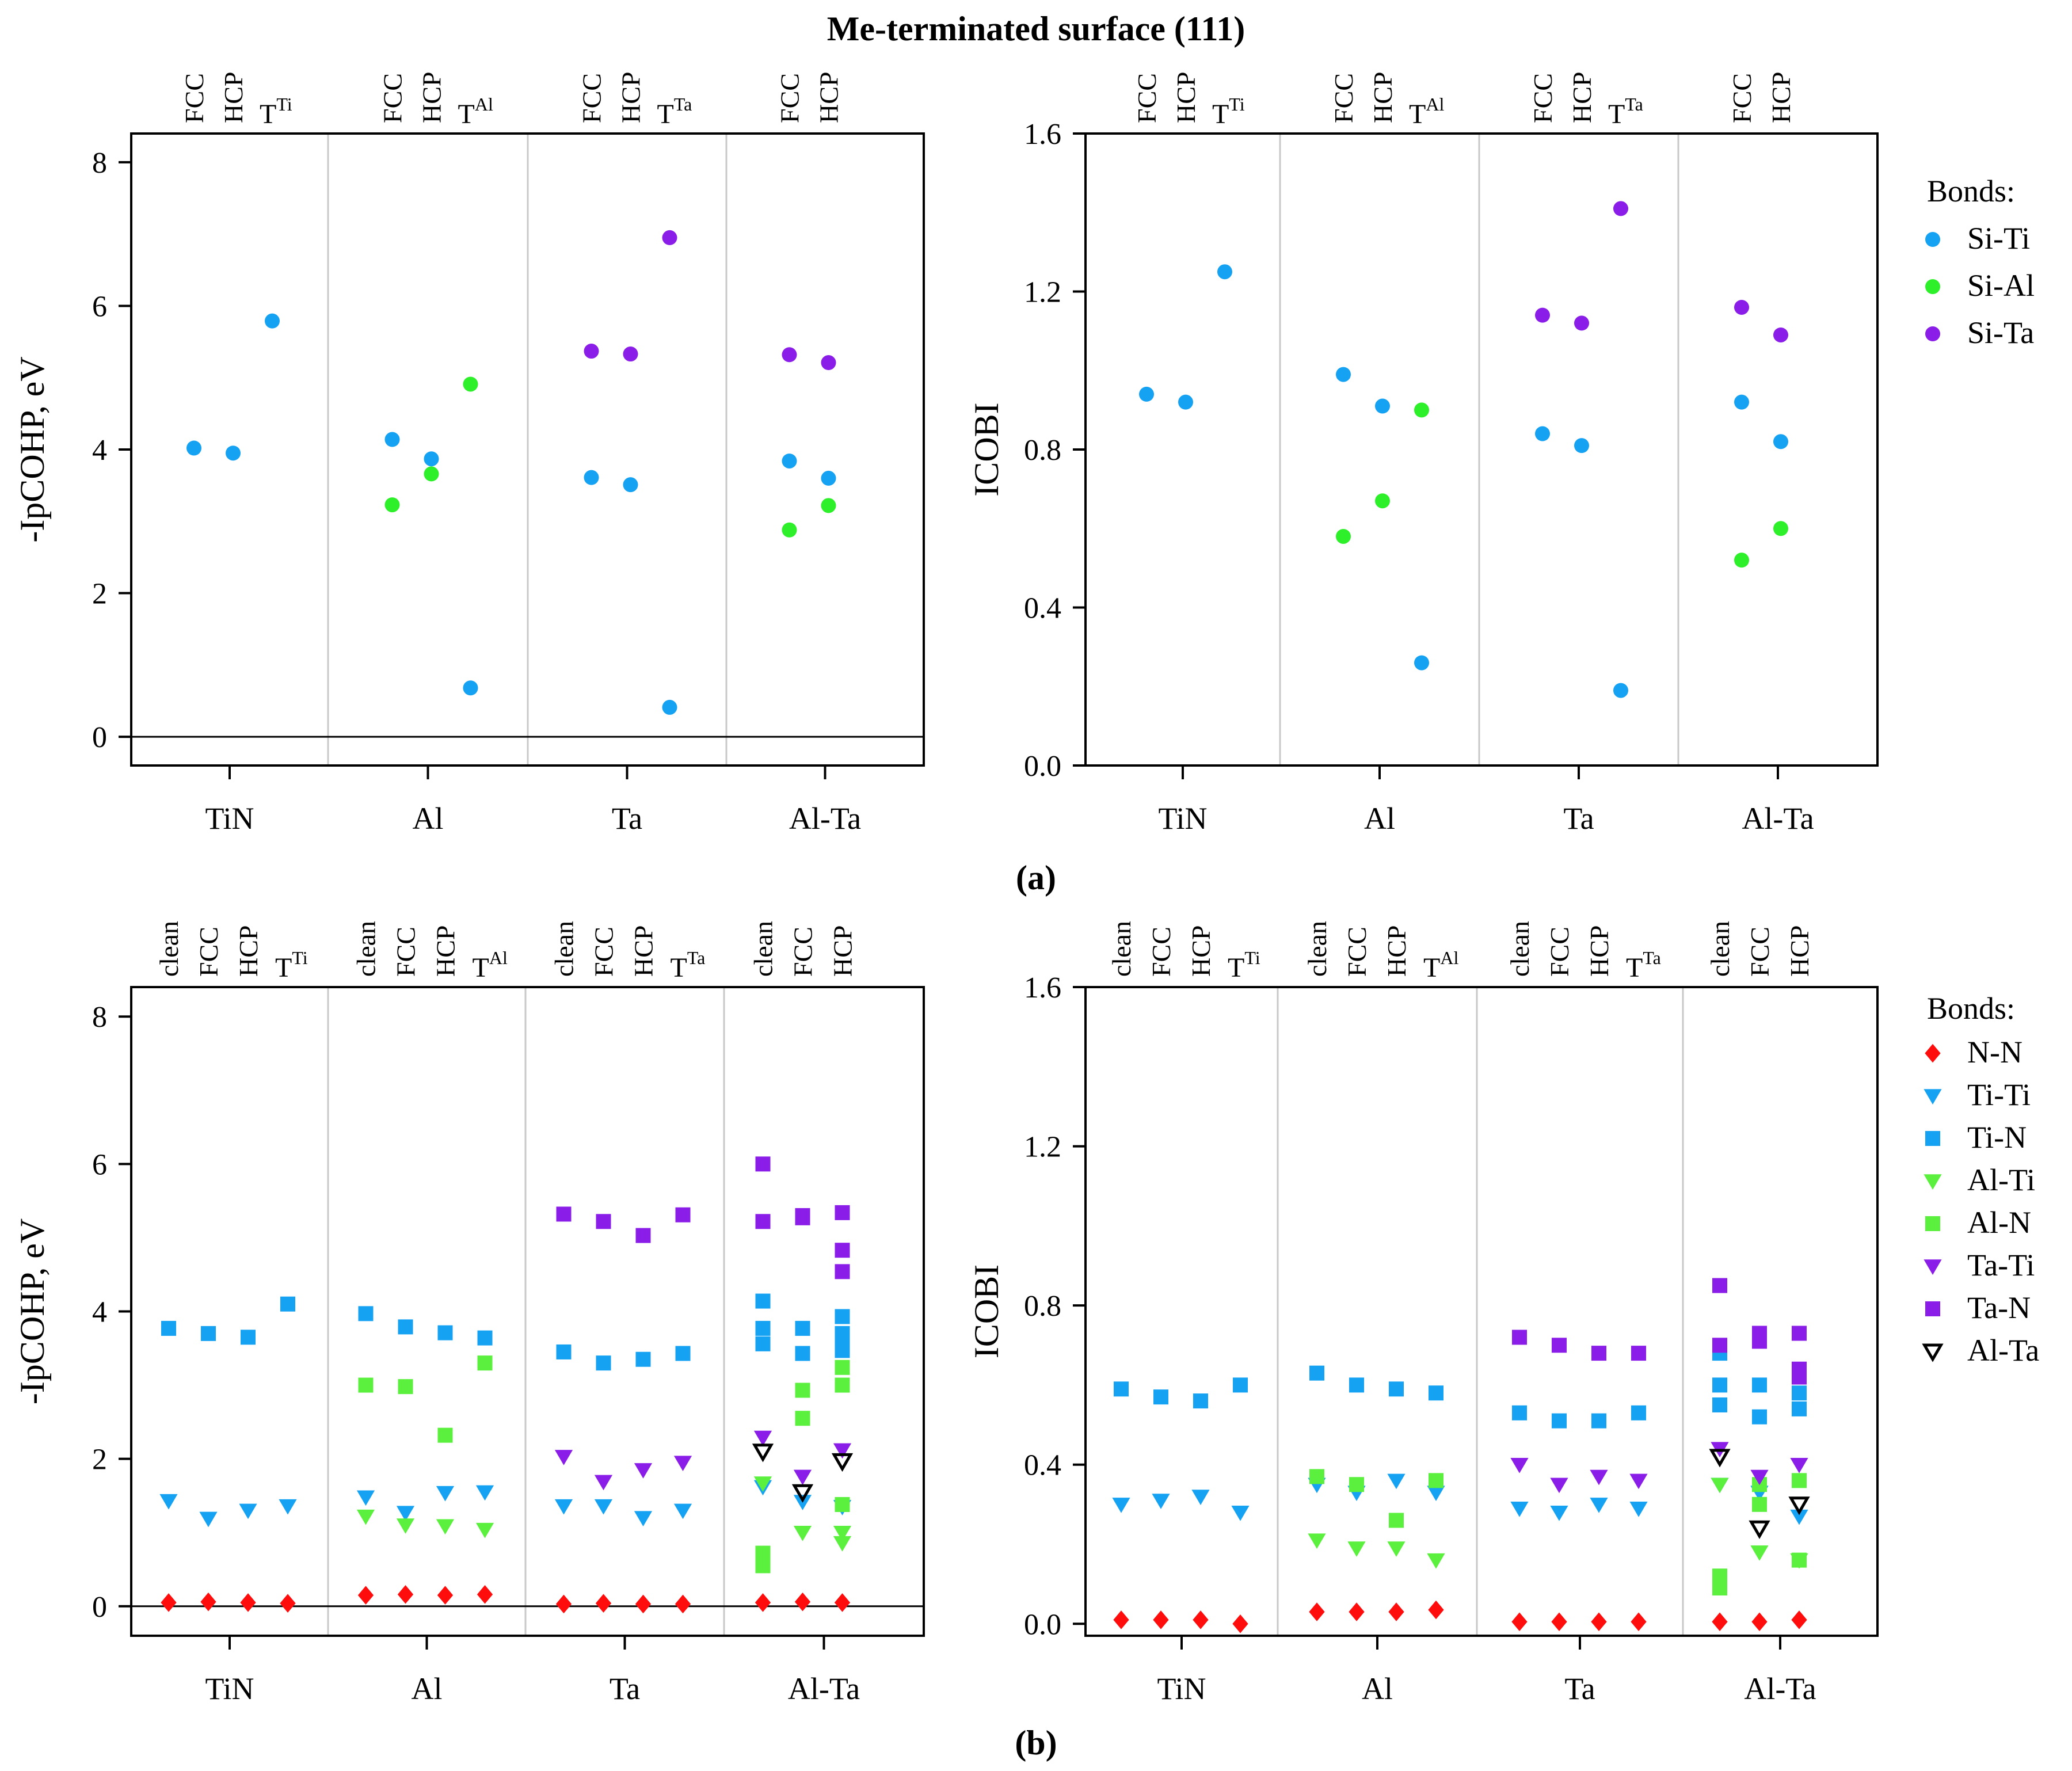 This screenshot has height=1771, width=2072. What do you see at coordinates (432, 474) in the screenshot?
I see `data-point-si-al` at bounding box center [432, 474].